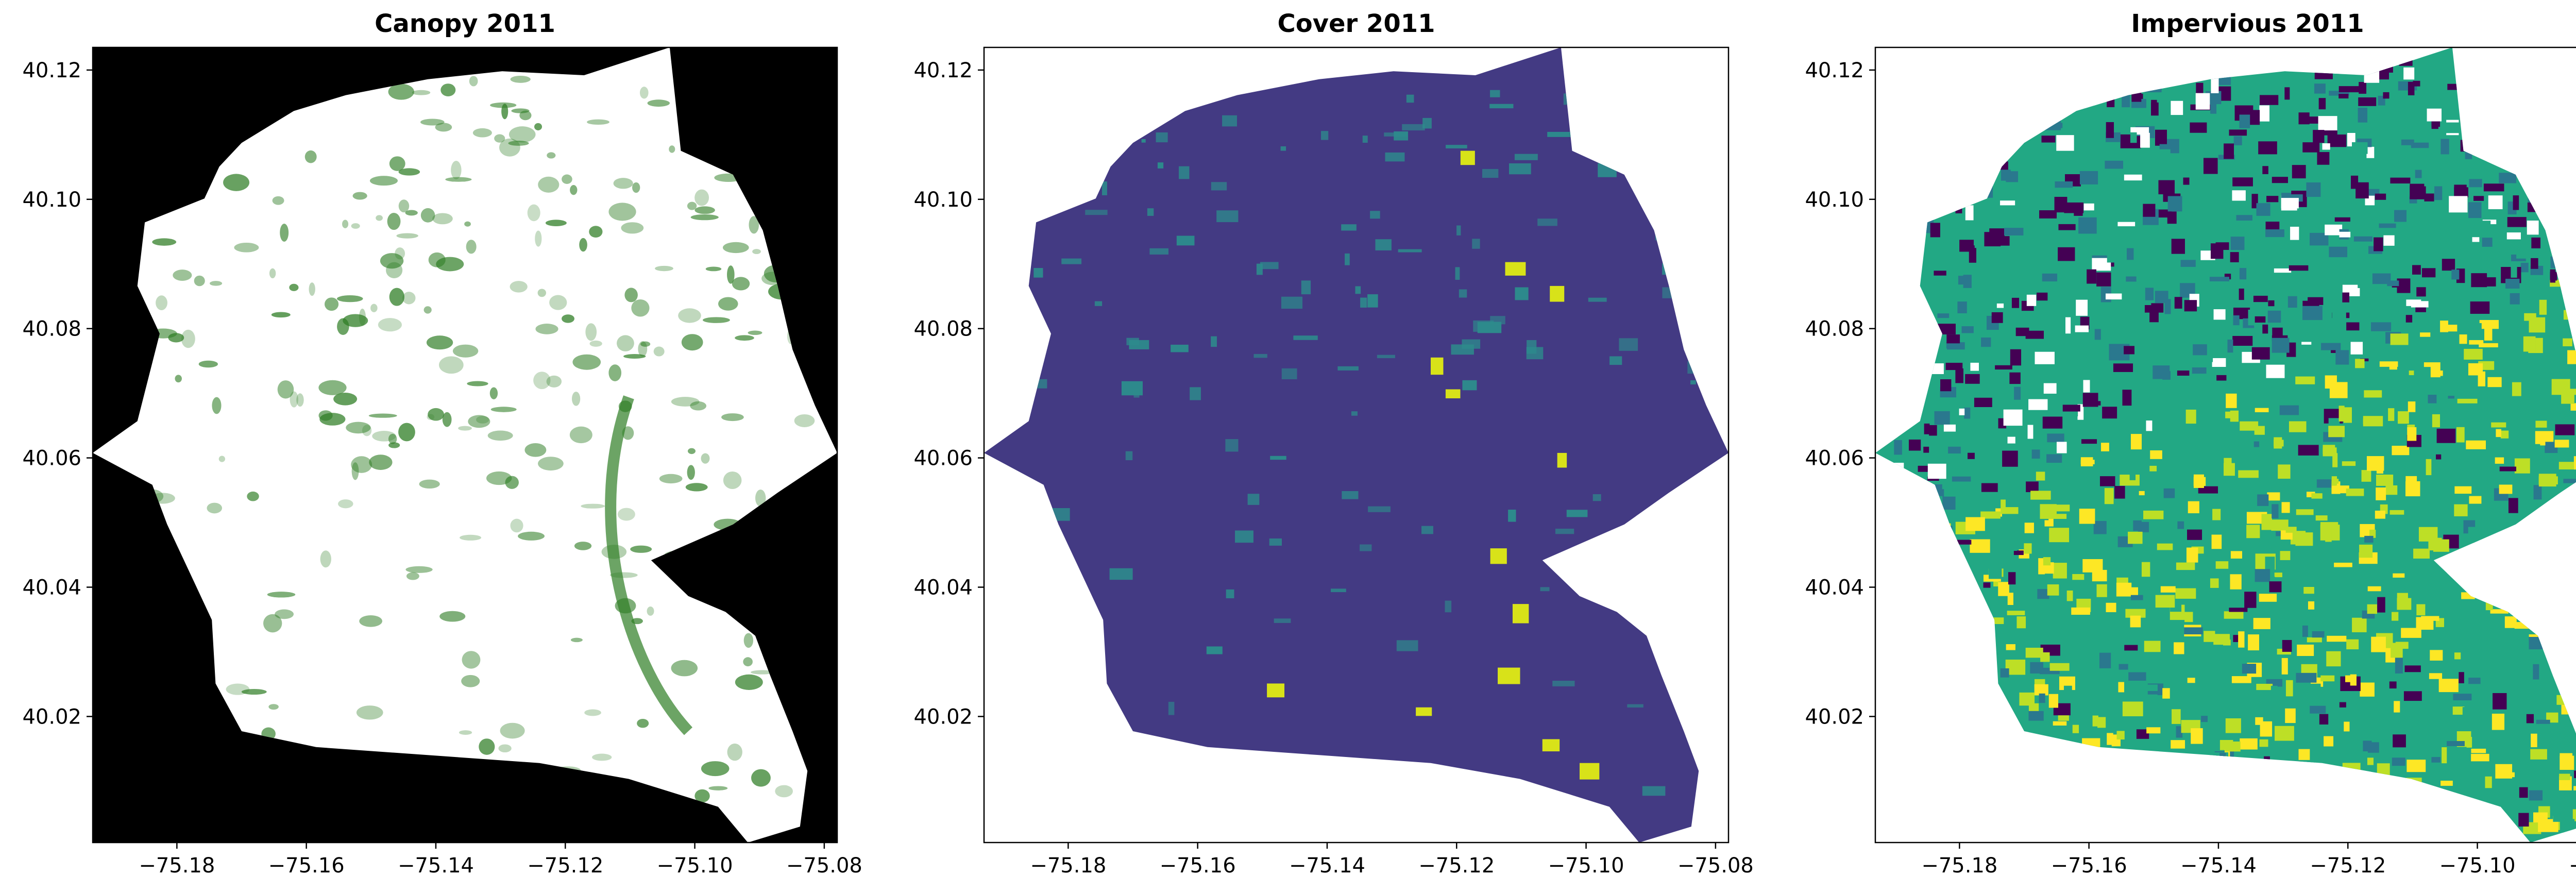 The image size is (2576, 892). What do you see at coordinates (1356, 23) in the screenshot?
I see `panel-title: Cover 2011` at bounding box center [1356, 23].